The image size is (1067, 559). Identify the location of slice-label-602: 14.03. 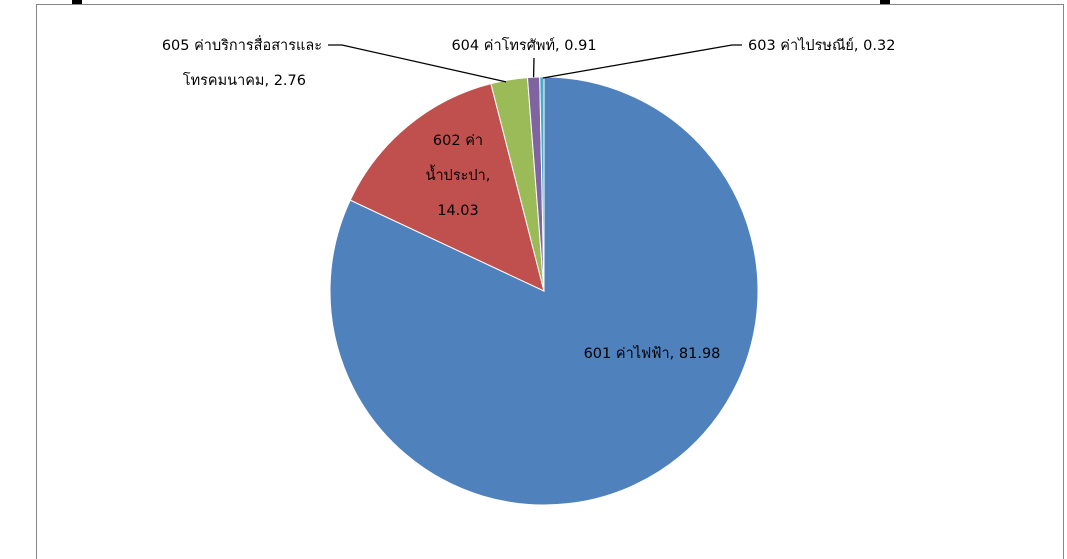
(458, 211).